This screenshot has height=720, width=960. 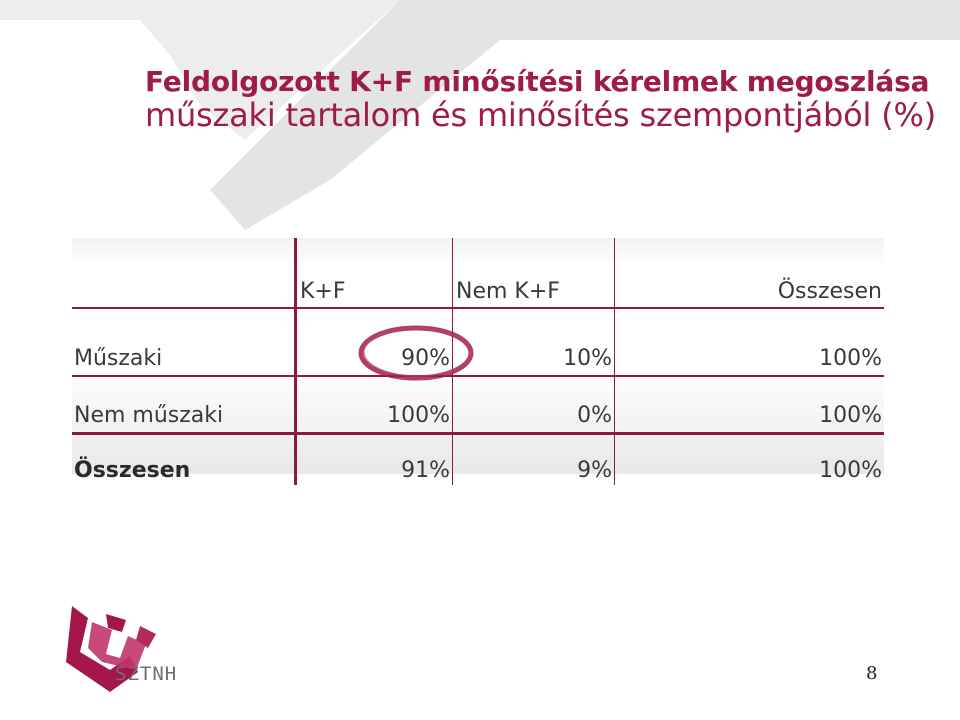 I want to click on cell-nem-muszaki-kf: 100%, so click(x=373, y=405).